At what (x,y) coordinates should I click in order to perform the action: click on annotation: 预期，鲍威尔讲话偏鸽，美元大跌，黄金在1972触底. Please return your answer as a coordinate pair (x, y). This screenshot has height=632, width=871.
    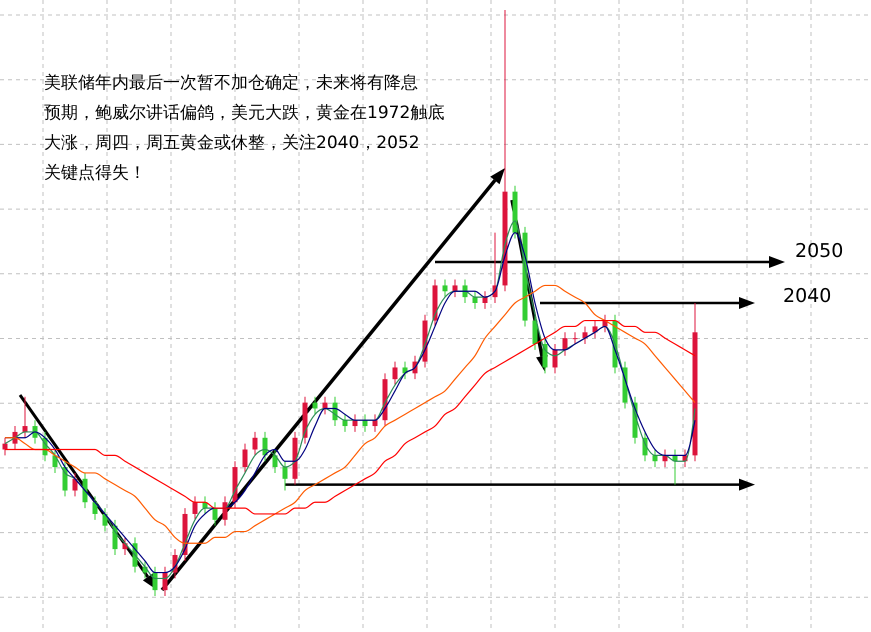
    Looking at the image, I should click on (244, 113).